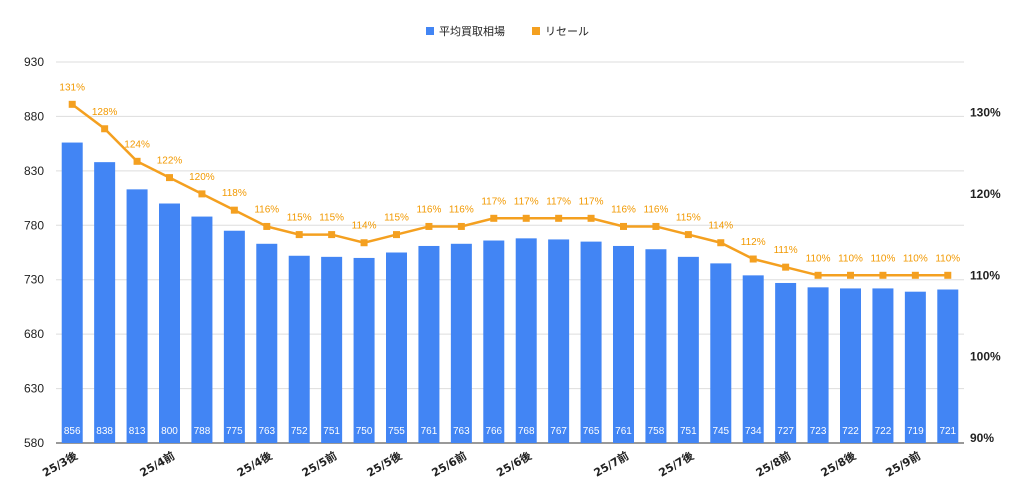  What do you see at coordinates (985, 194) in the screenshot?
I see `y2-tick-label: 120%` at bounding box center [985, 194].